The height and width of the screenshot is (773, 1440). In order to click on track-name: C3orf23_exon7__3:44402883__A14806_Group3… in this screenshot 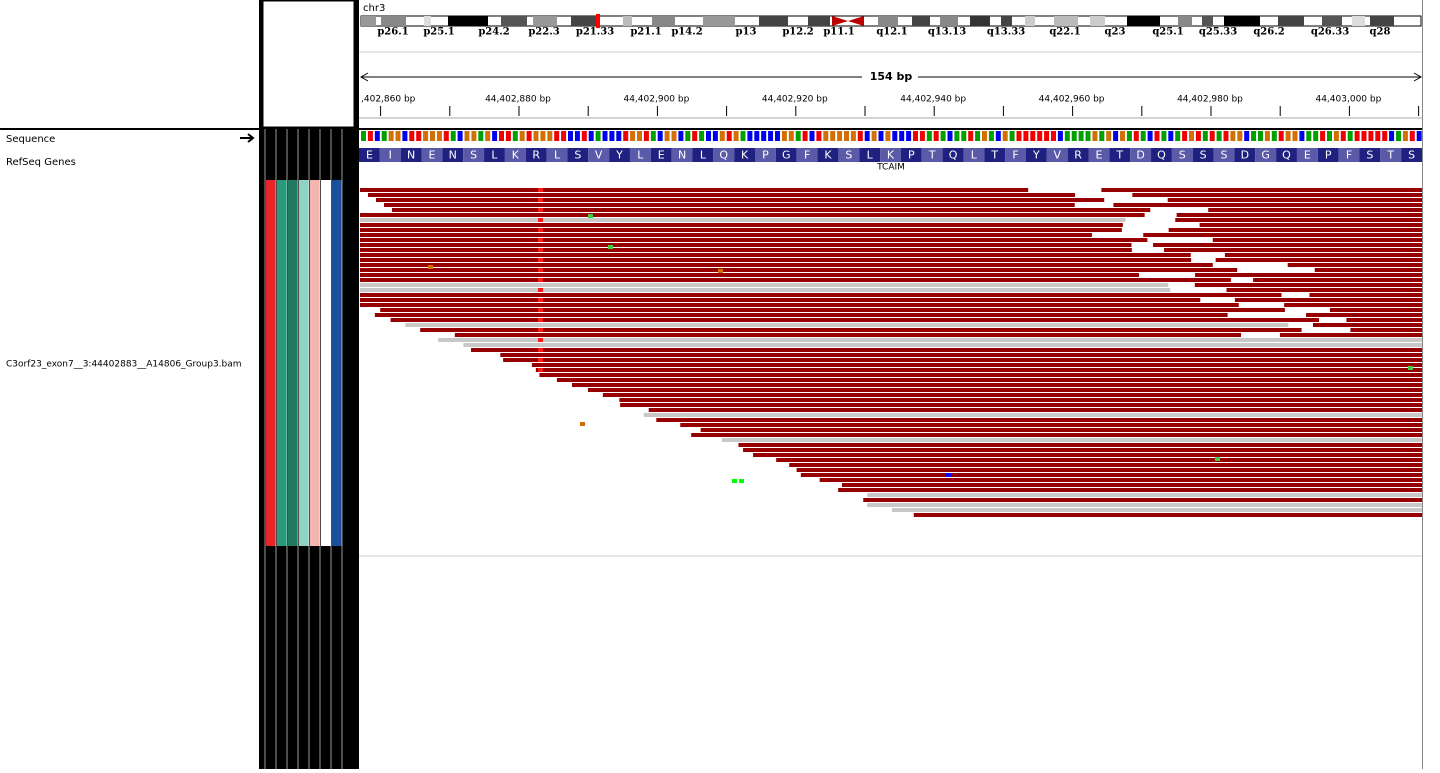, I will do `click(124, 365)`.